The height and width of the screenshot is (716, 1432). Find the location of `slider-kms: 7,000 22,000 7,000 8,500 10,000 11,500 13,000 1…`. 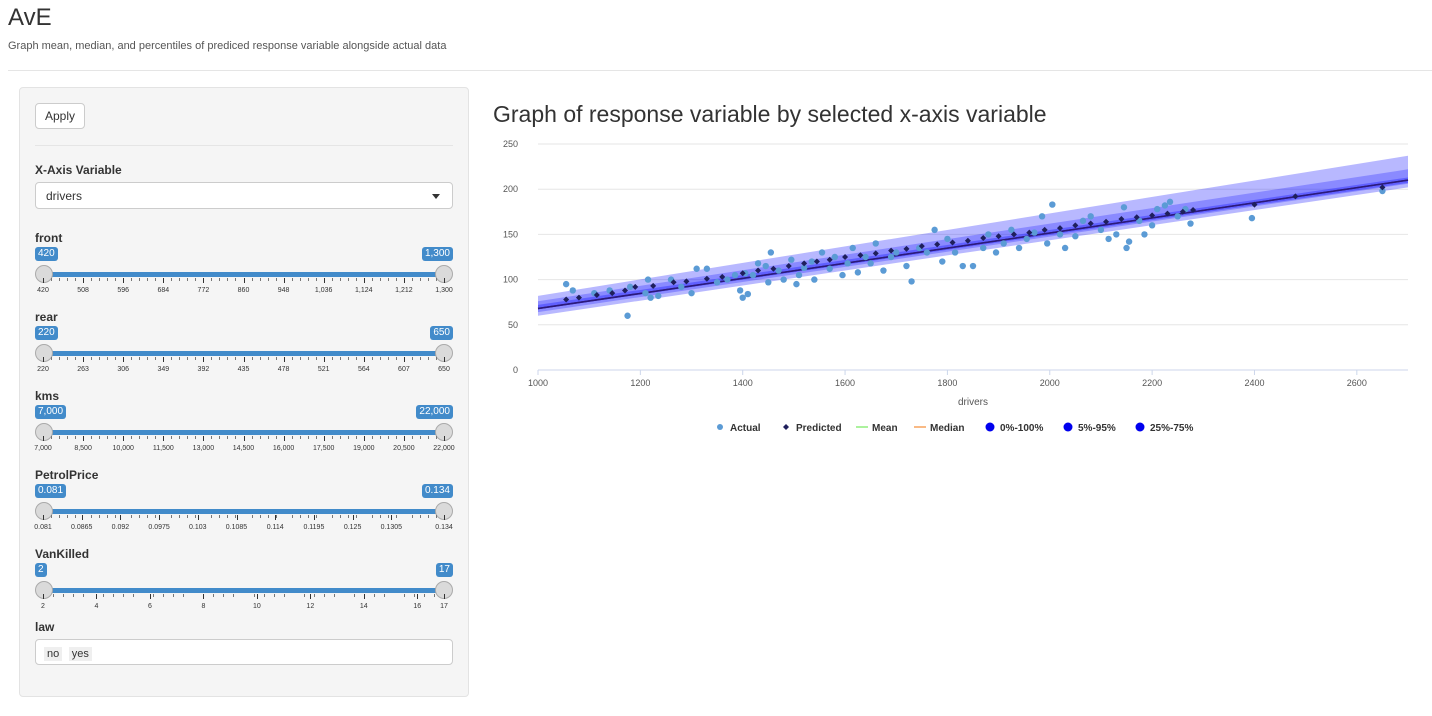

slider-kms: 7,000 22,000 7,000 8,500 10,000 11,500 13,000 1… is located at coordinates (244, 431).